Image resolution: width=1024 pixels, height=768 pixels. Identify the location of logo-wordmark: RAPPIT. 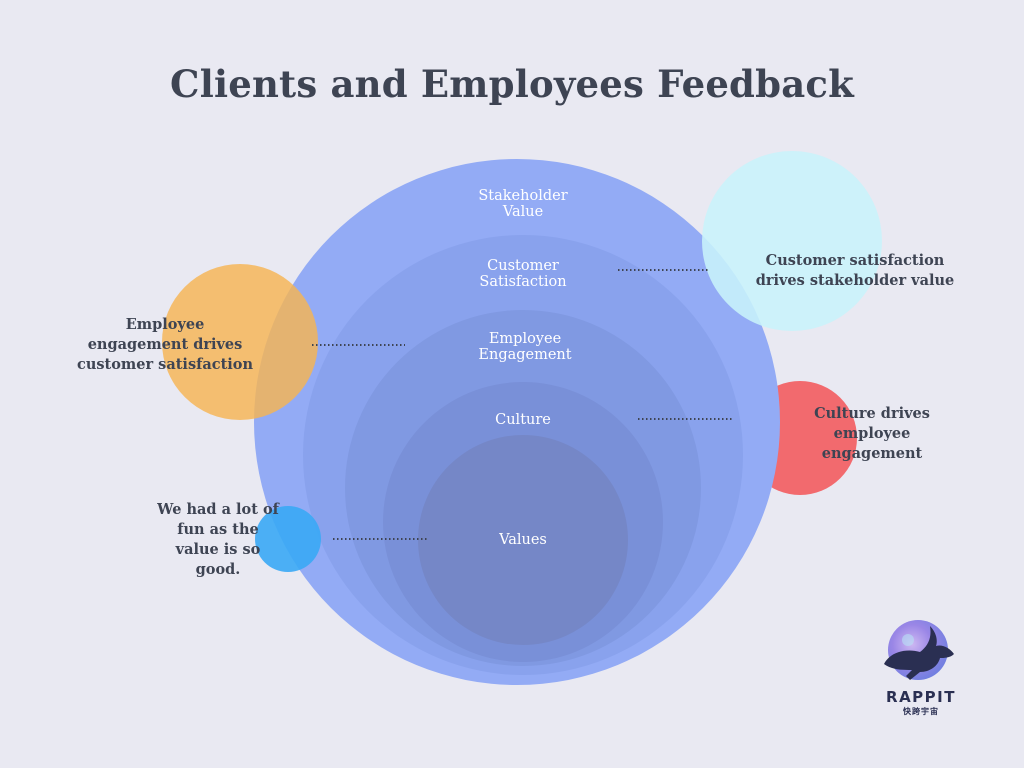
(921, 697).